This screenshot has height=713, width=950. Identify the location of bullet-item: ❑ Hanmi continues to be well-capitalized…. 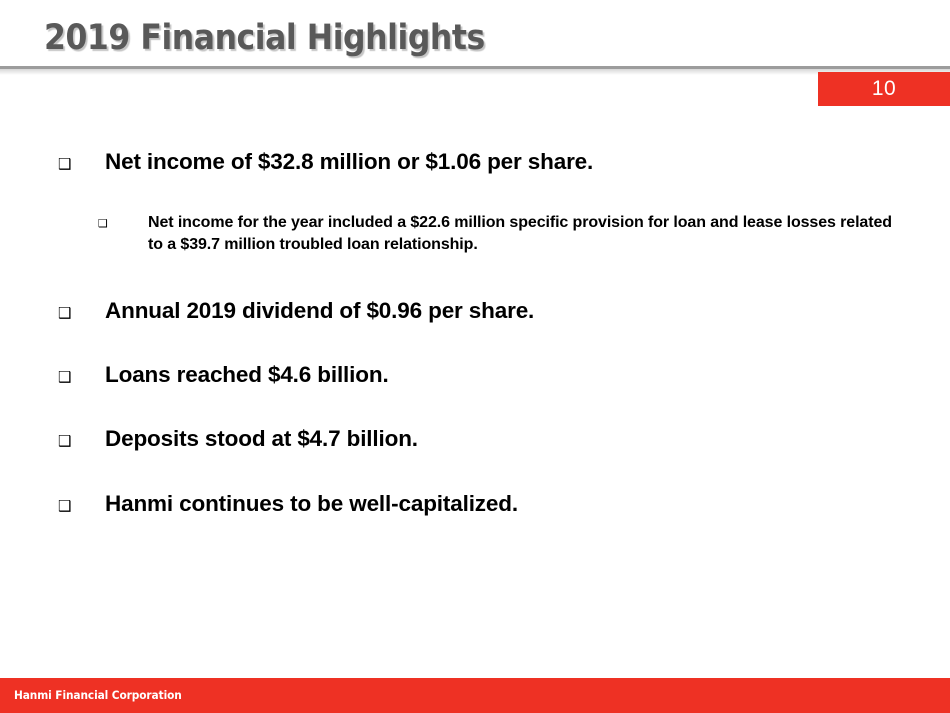
(288, 504).